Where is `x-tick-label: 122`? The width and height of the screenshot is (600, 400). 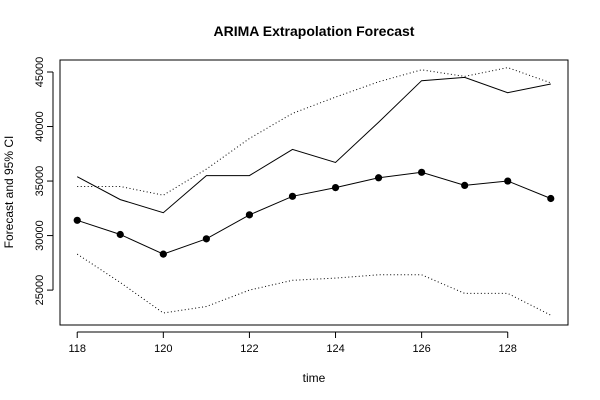 x-tick-label: 122 is located at coordinates (249, 349).